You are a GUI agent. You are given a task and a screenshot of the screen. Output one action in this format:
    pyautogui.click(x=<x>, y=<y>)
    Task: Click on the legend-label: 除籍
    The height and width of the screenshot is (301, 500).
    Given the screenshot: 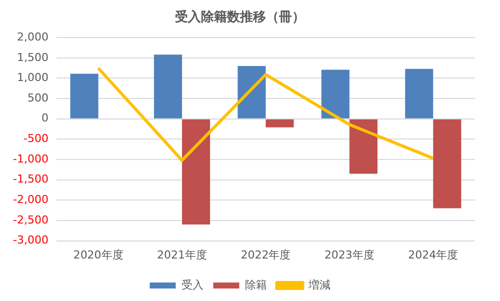 What is the action you would take?
    pyautogui.click(x=255, y=285)
    